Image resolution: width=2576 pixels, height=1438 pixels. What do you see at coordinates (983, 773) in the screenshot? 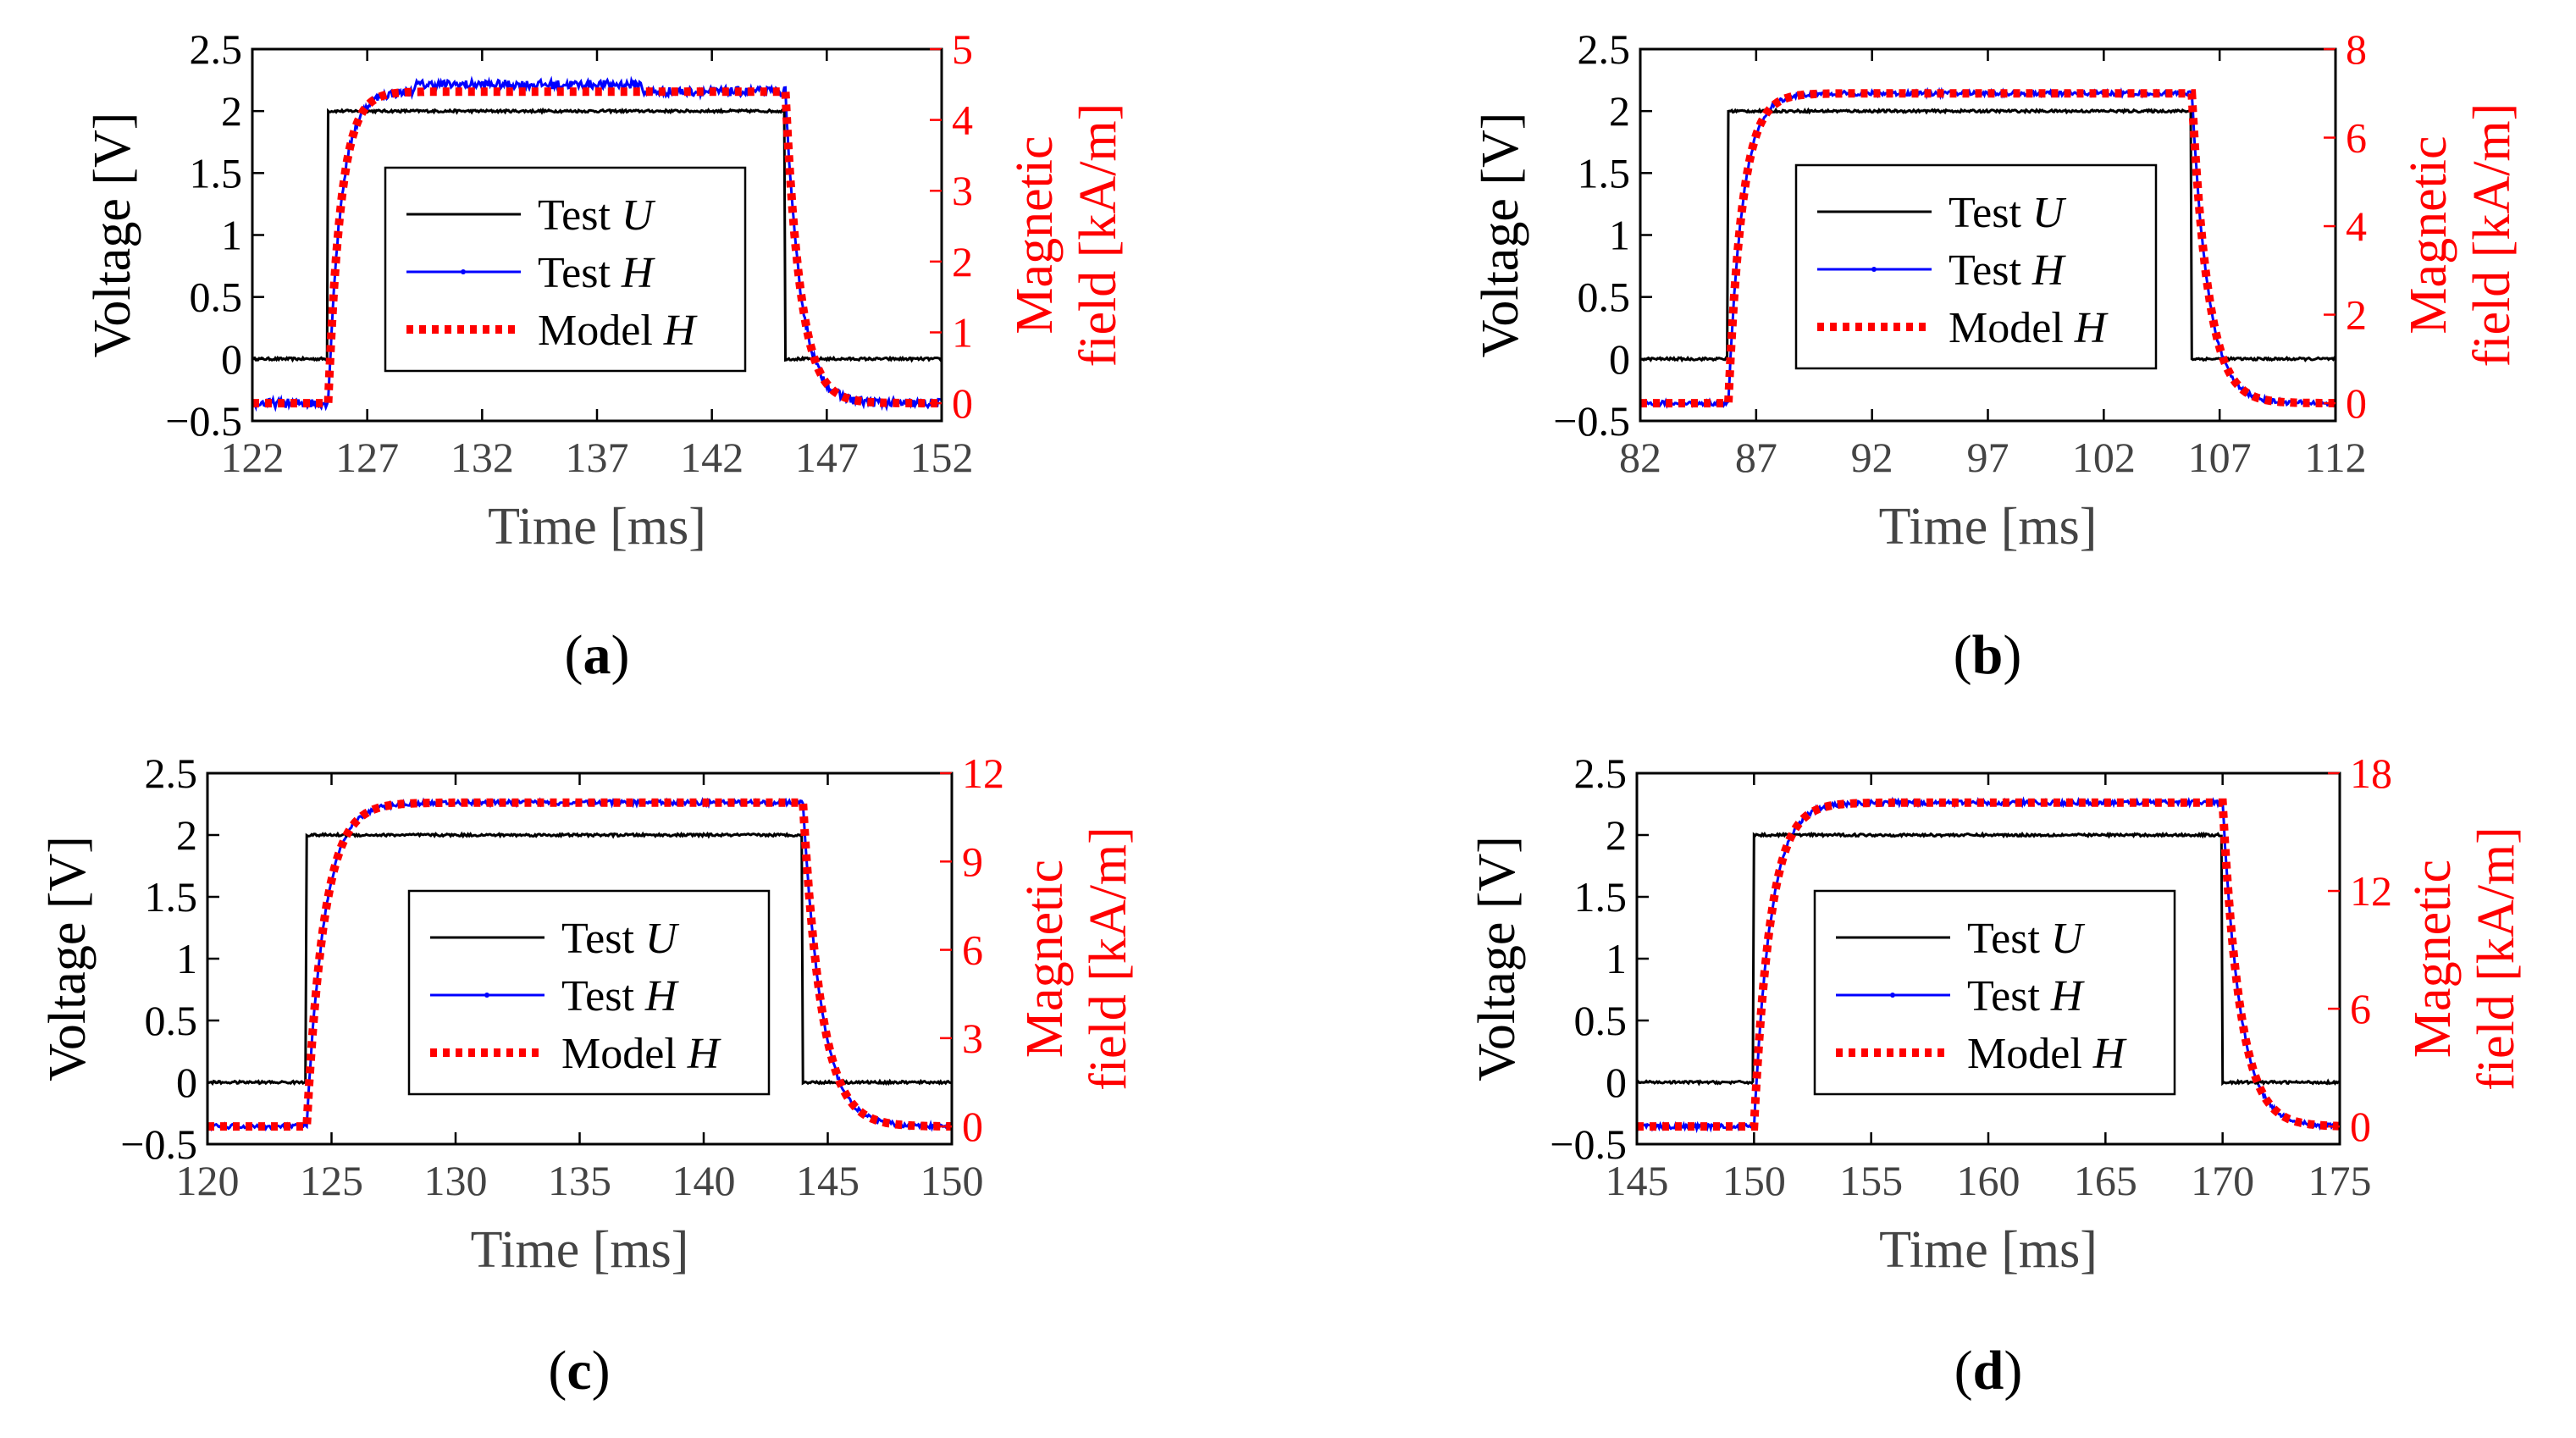
I see `ytick-right-label: 12` at bounding box center [983, 773].